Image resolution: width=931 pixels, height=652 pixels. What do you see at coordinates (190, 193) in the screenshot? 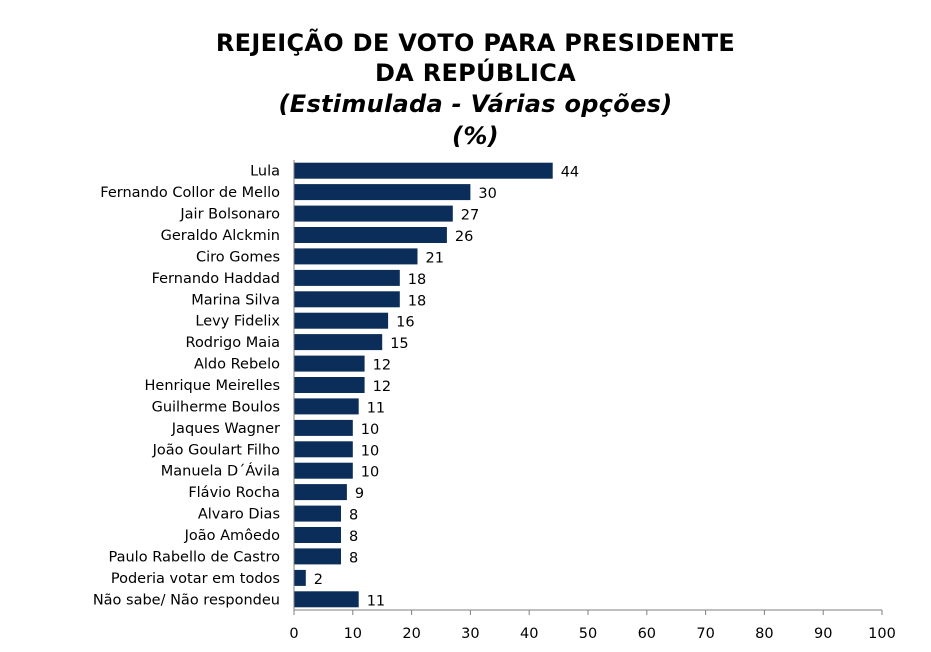
I see `category-label: Fernando Collor de Mello` at bounding box center [190, 193].